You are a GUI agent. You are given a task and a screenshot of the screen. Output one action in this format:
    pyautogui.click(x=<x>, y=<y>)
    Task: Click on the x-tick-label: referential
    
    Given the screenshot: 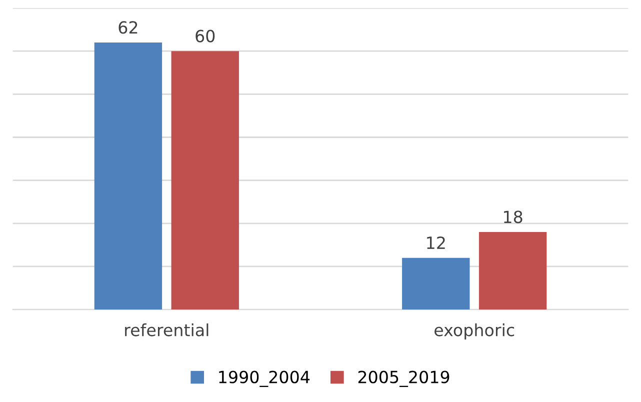 What is the action you would take?
    pyautogui.click(x=166, y=329)
    